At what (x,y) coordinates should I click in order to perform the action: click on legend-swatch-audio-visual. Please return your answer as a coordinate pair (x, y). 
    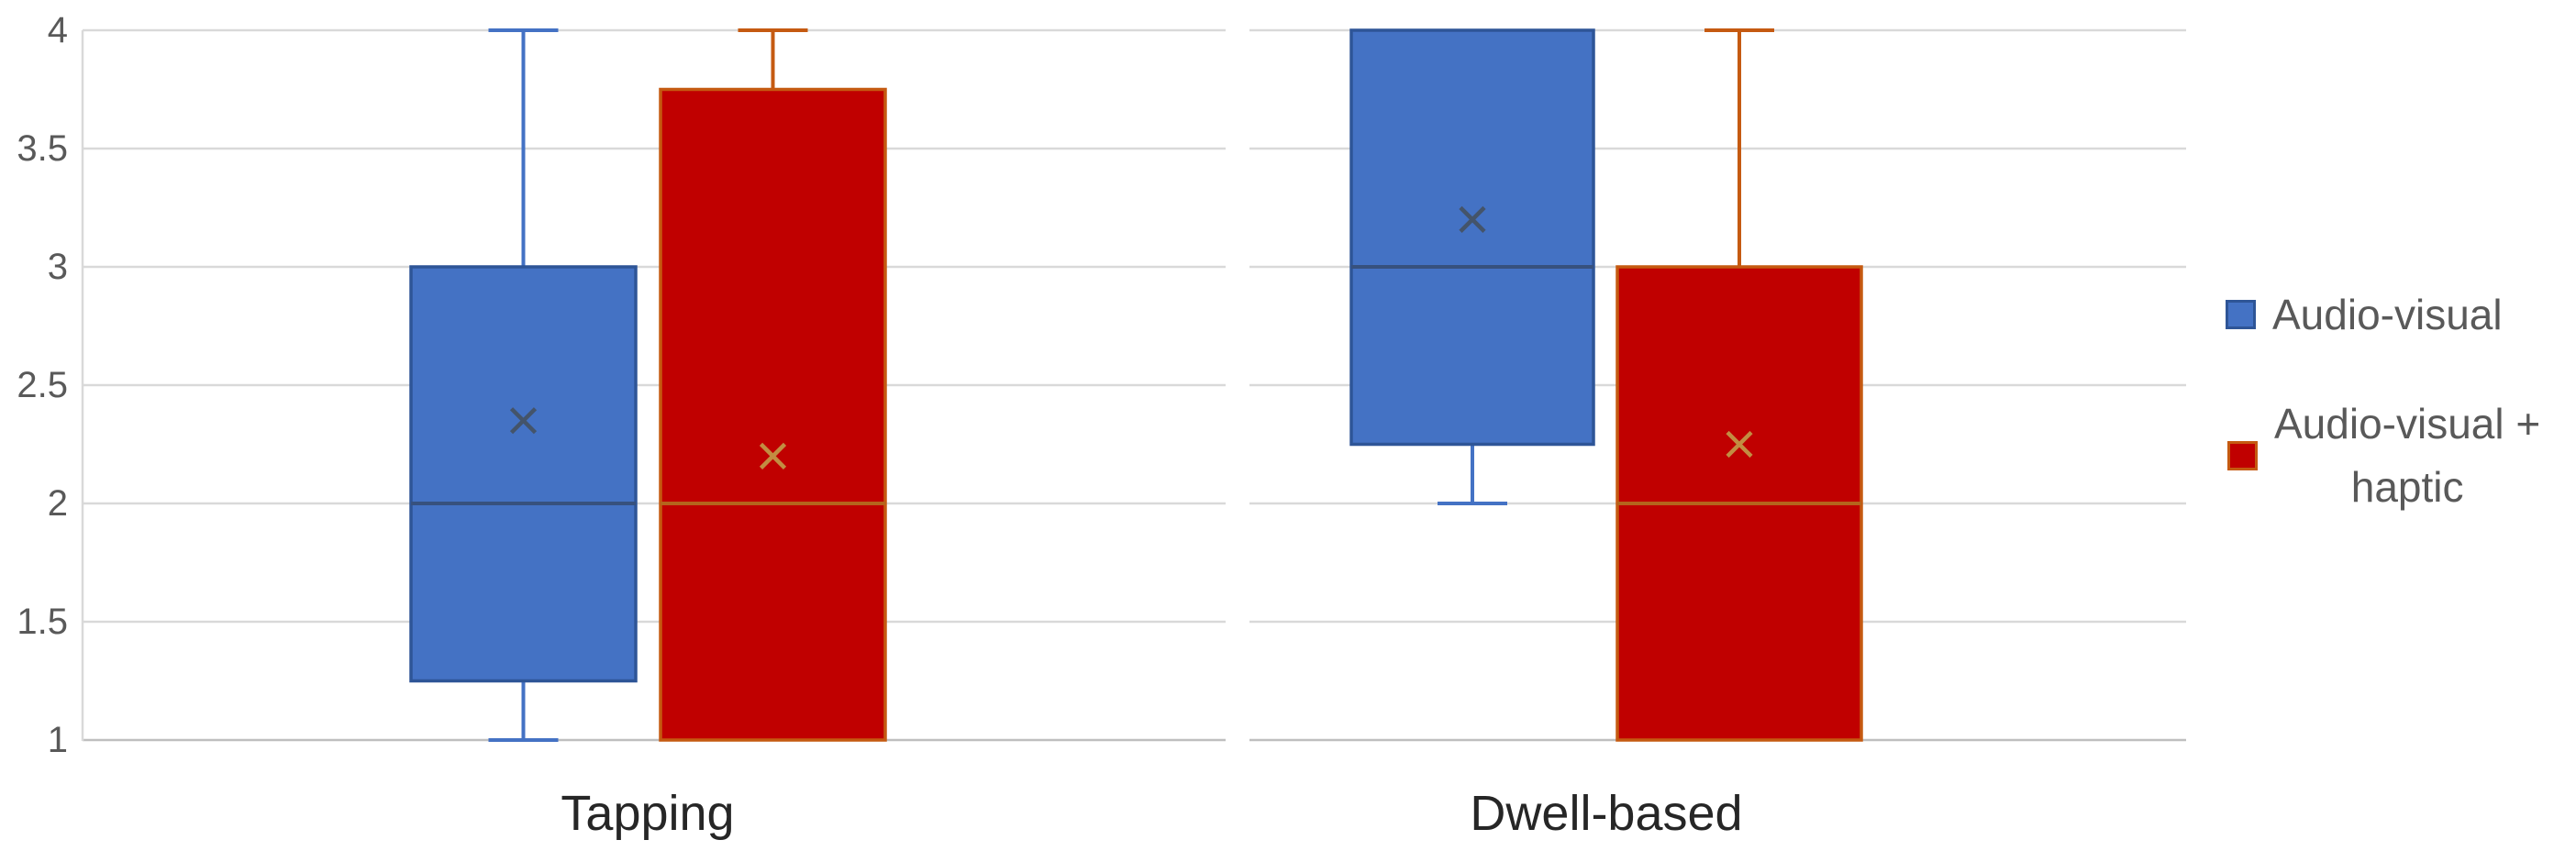
    Looking at the image, I should click on (2241, 315).